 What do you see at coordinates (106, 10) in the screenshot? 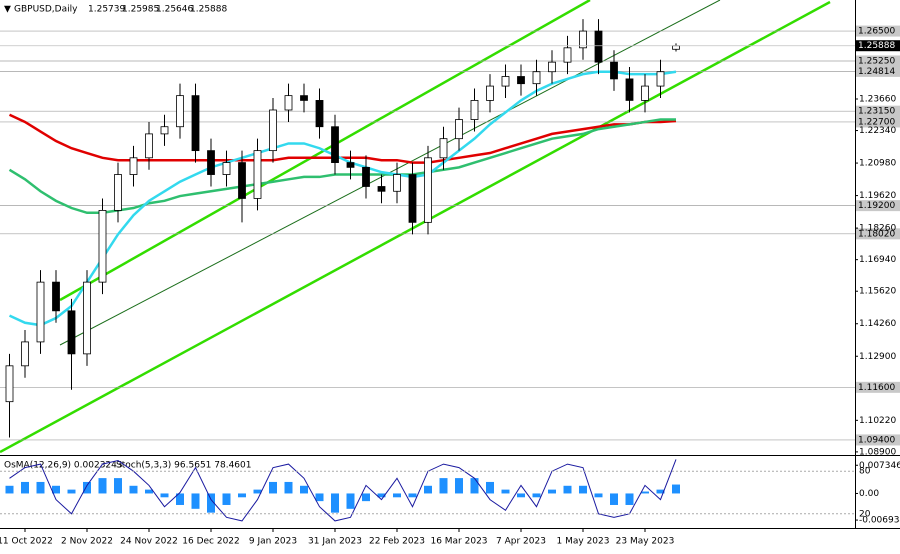
I see `ohlc-open: 1.25739` at bounding box center [106, 10].